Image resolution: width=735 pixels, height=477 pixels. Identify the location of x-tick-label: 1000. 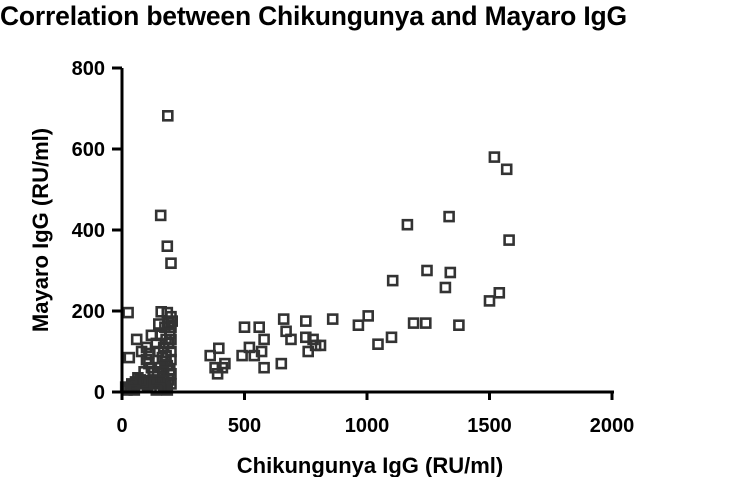
(367, 426).